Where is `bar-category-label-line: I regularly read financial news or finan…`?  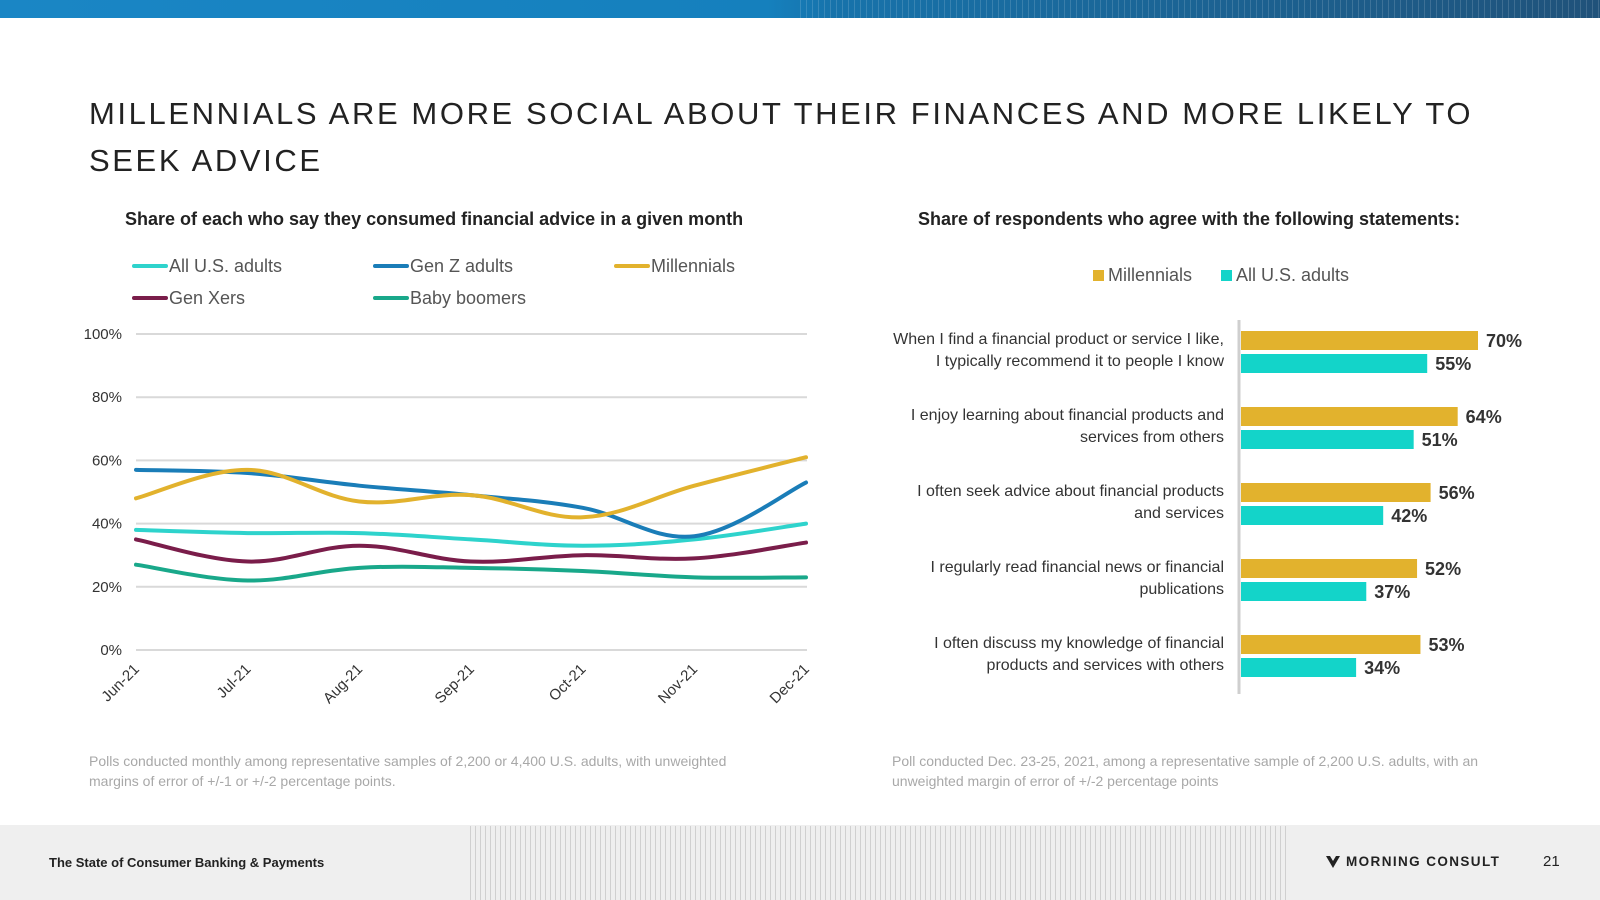
bar-category-label-line: I regularly read financial news or finan… is located at coordinates (1077, 567).